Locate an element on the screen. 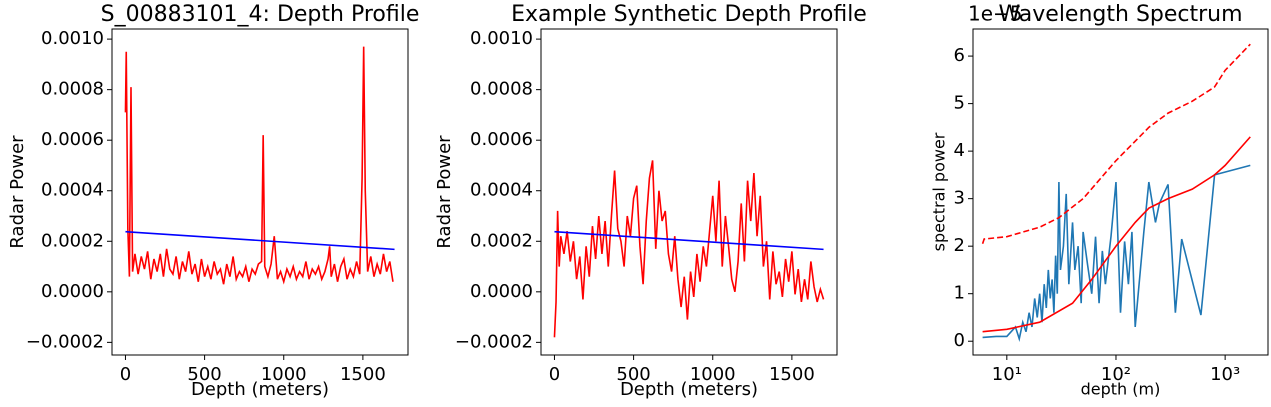 This screenshot has width=1271, height=407. y-tick-label: 5 is located at coordinates (959, 103).